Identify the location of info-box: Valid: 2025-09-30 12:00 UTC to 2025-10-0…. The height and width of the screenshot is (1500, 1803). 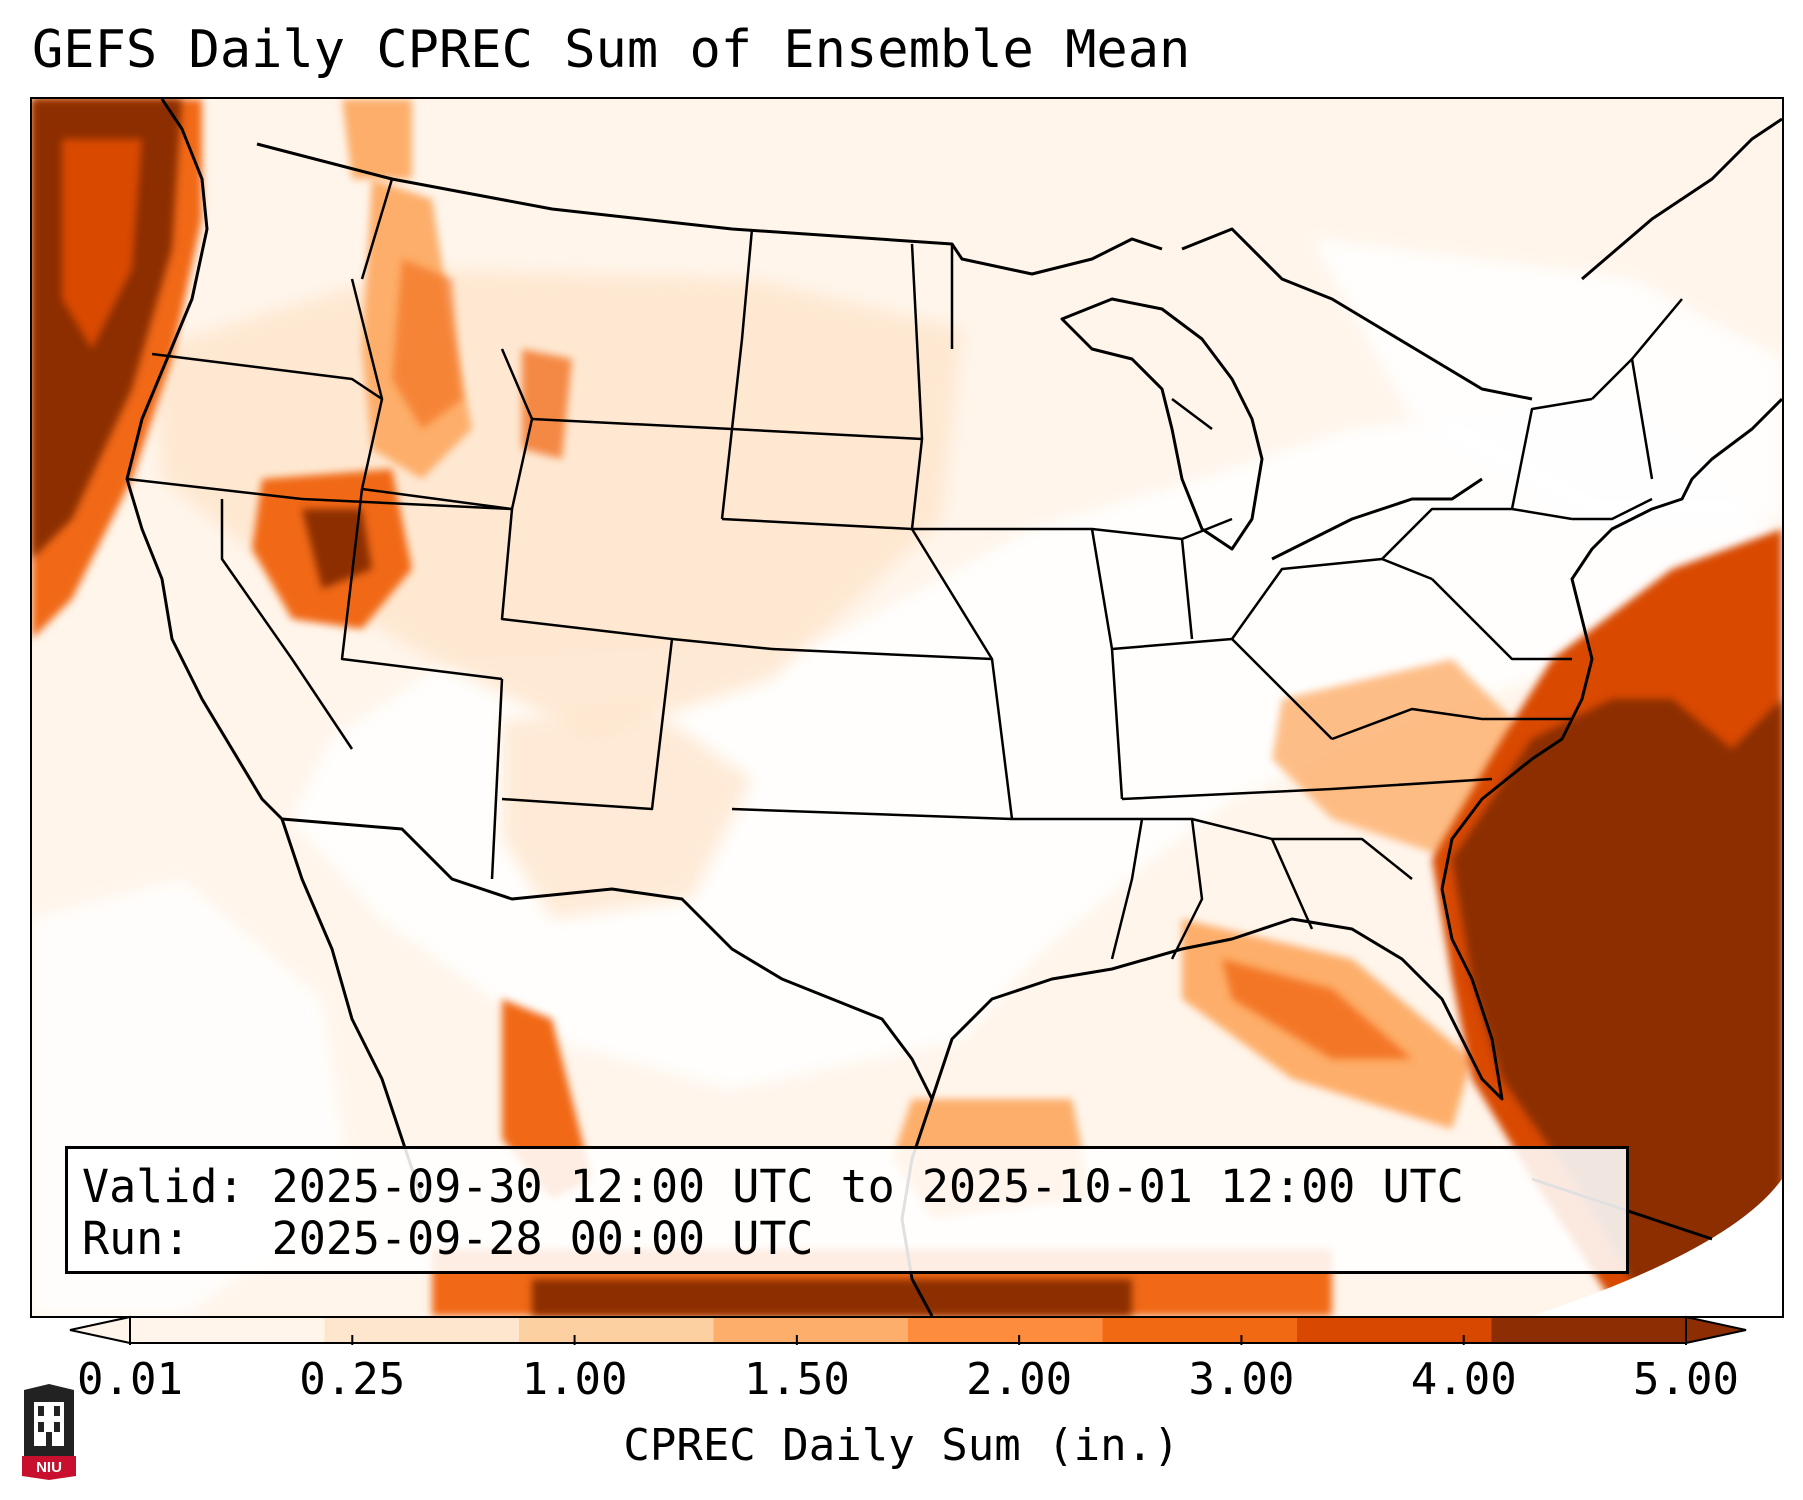
(847, 1210).